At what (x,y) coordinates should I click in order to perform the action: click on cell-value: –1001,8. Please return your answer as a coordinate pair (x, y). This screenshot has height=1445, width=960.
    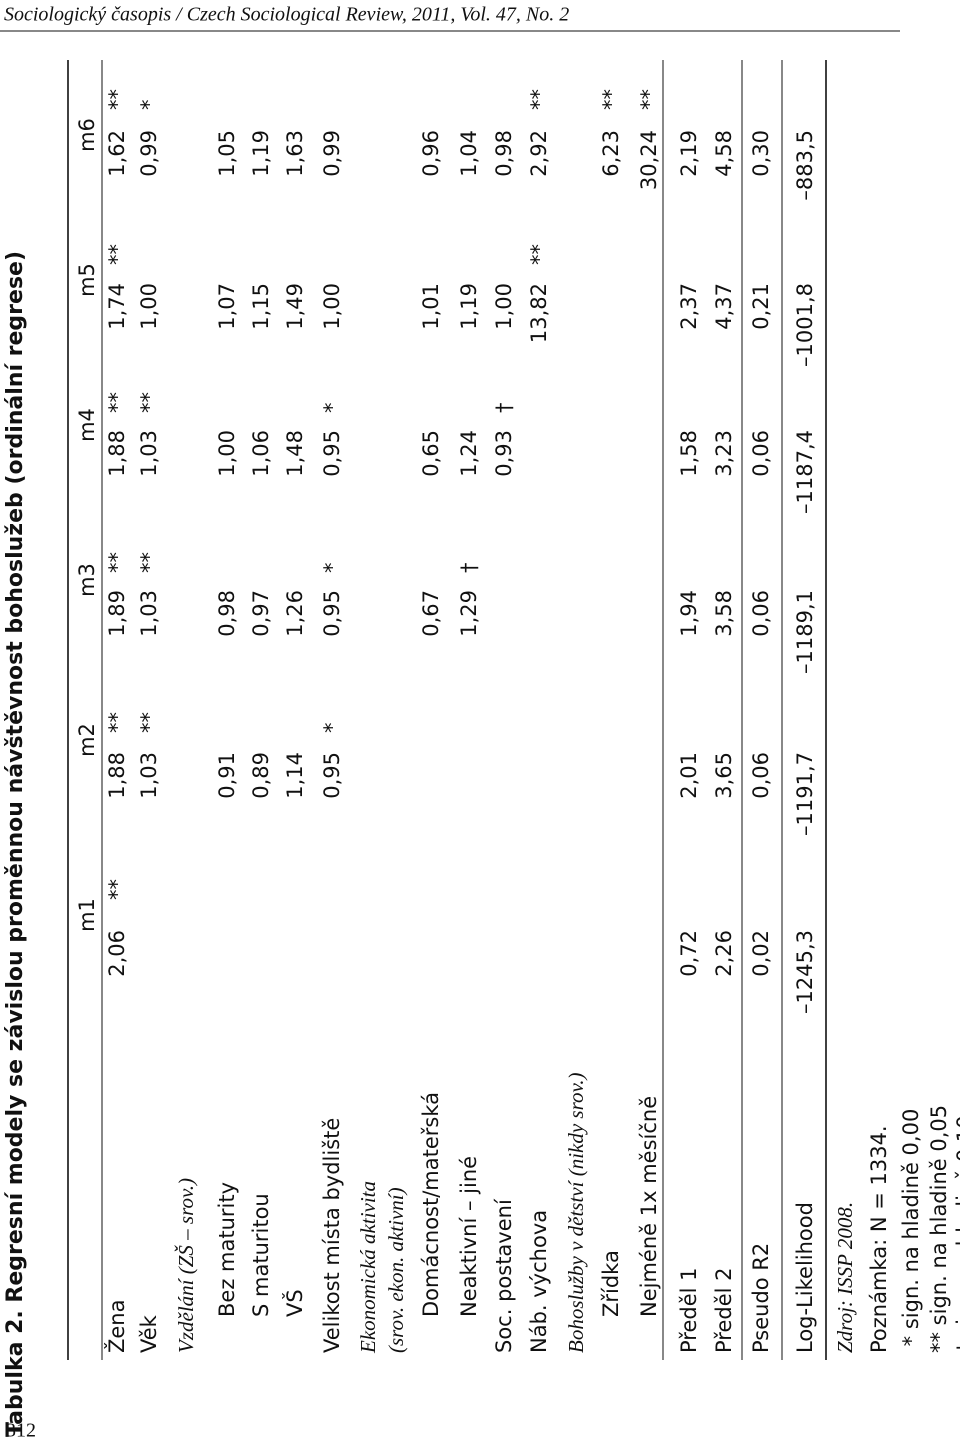
    Looking at the image, I should click on (805, 325).